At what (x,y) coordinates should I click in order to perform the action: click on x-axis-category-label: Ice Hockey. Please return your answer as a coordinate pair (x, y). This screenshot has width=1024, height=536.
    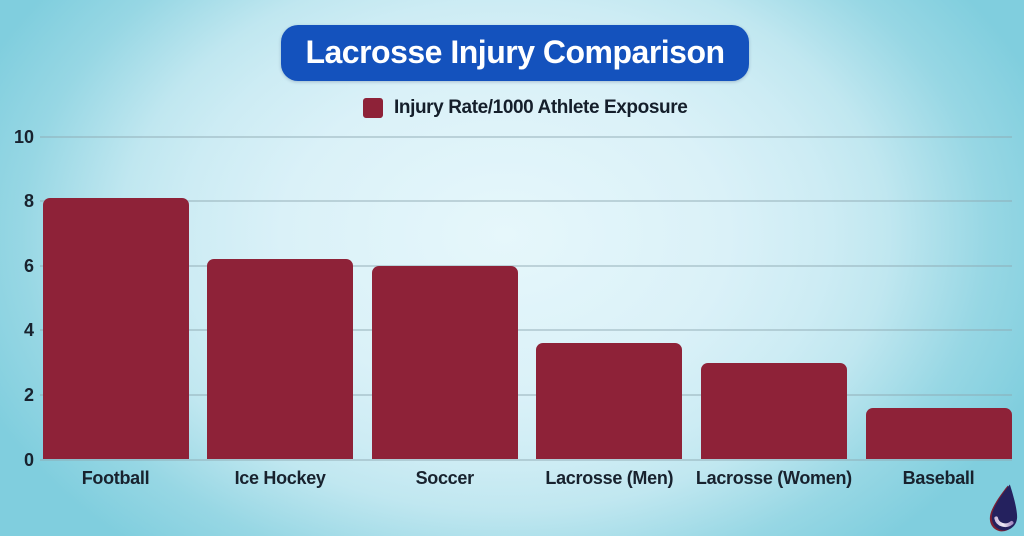
    Looking at the image, I should click on (280, 478).